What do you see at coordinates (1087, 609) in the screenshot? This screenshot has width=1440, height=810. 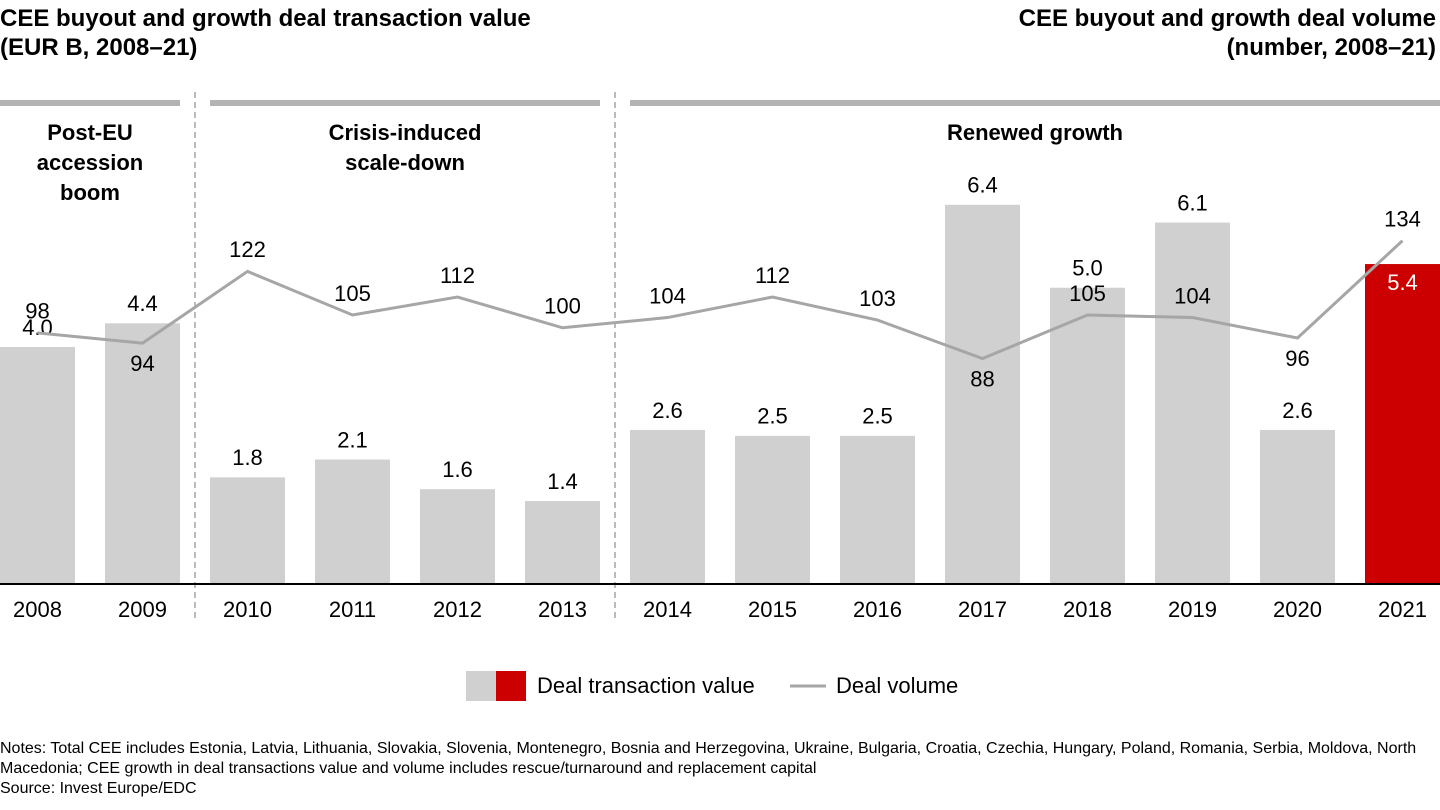 I see `x-tick-label: 2018` at bounding box center [1087, 609].